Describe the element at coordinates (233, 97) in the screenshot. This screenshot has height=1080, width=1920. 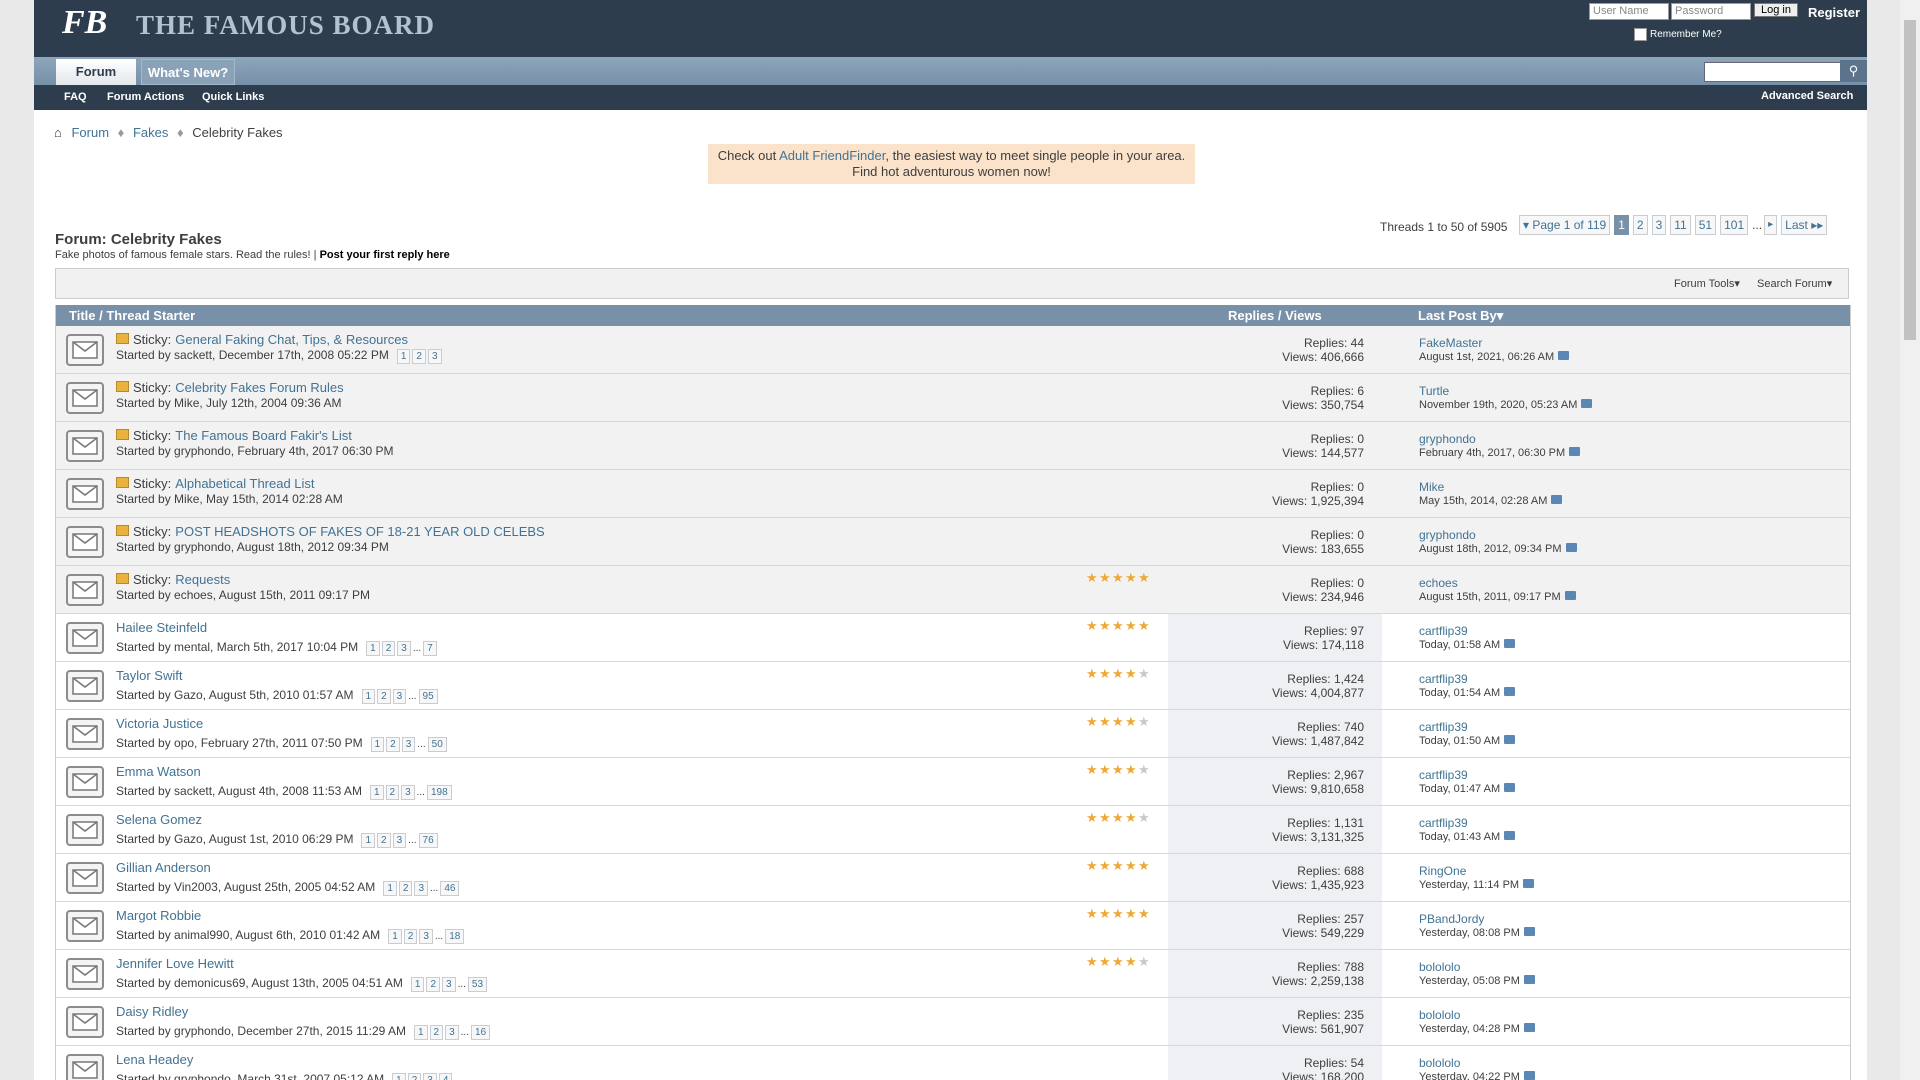
I see `quick-links: Quick Links` at that location.